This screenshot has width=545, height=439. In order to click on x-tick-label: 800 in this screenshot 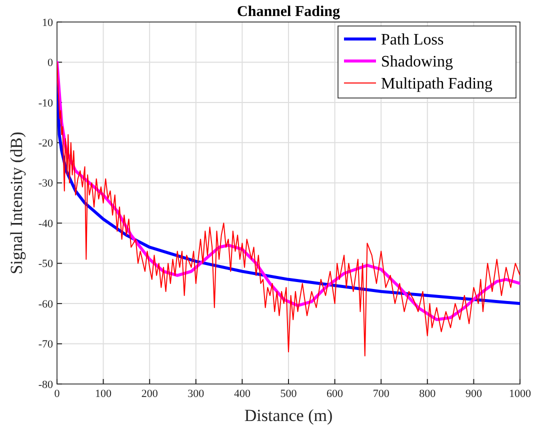, I will do `click(427, 394)`.